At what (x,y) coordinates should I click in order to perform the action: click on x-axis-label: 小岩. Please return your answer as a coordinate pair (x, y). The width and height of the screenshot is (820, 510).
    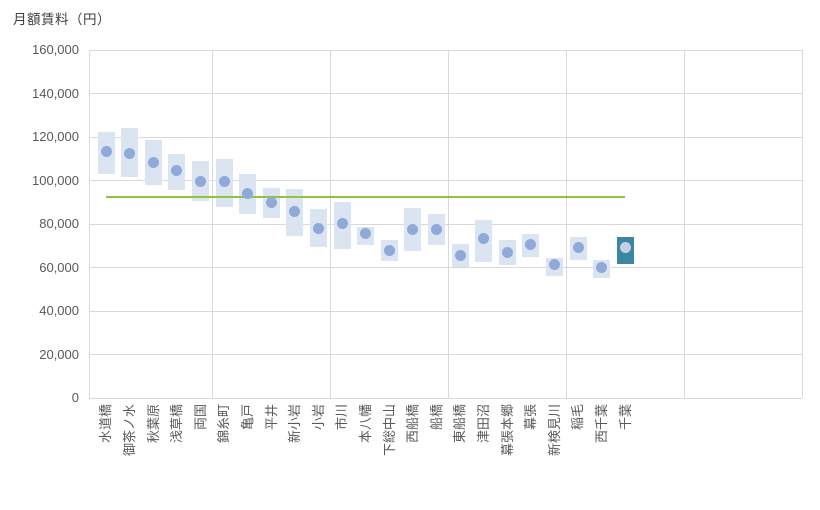
    Looking at the image, I should click on (318, 417).